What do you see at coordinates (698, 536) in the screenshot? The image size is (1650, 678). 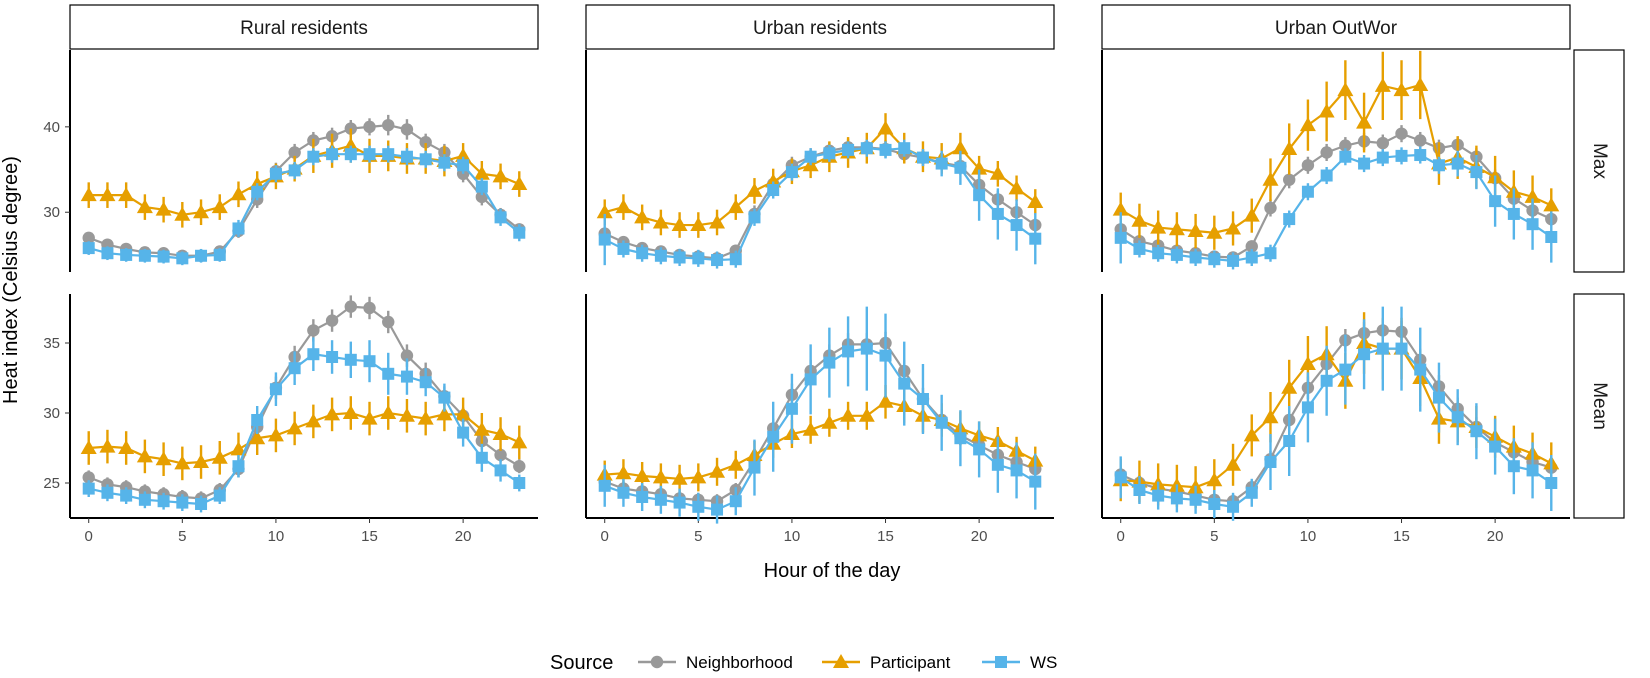 I see `x-tick-label: 5` at bounding box center [698, 536].